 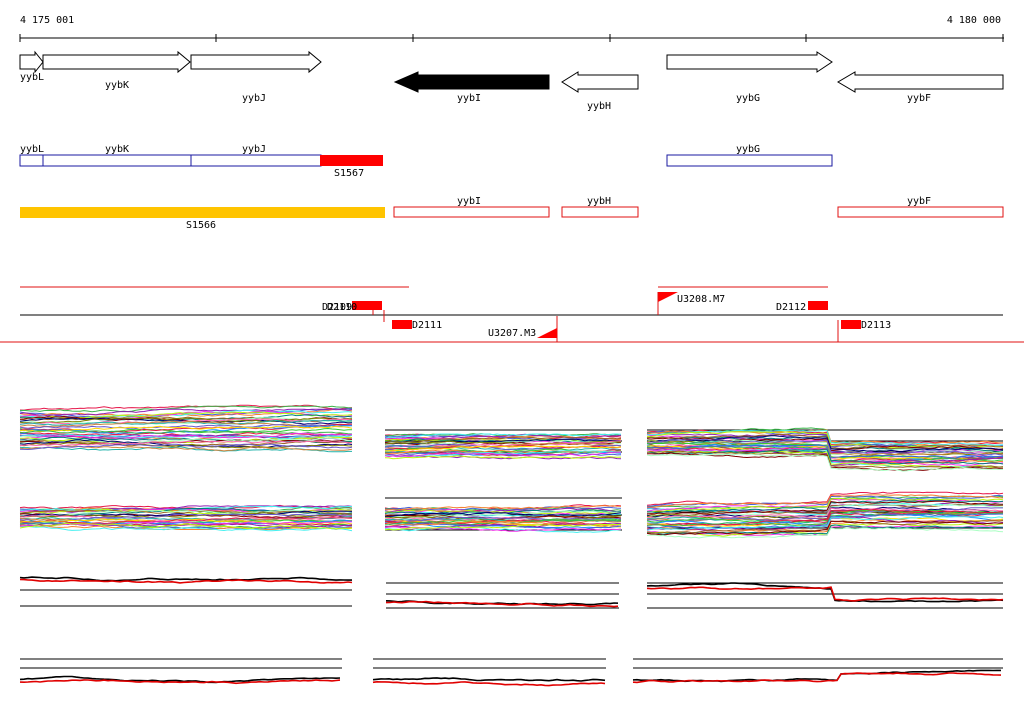 What do you see at coordinates (851, 324) in the screenshot?
I see `feature-D2113` at bounding box center [851, 324].